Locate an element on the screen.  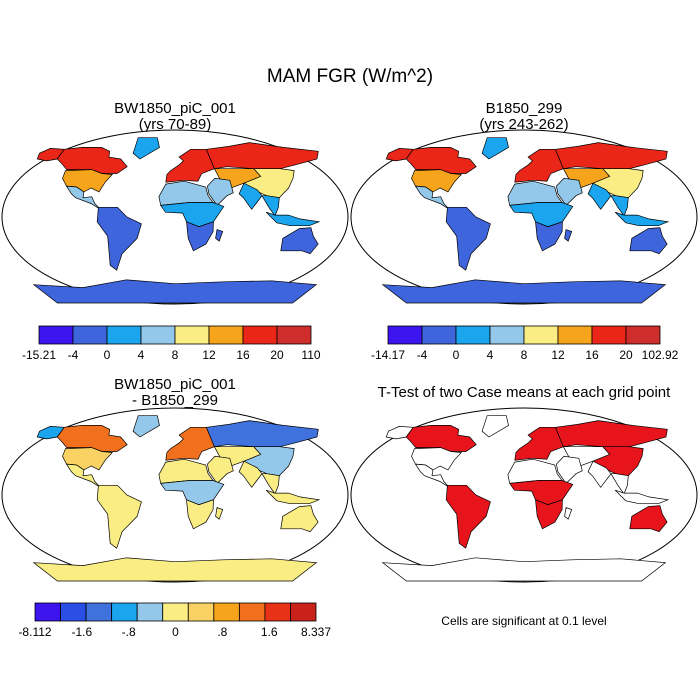
colorbar-case1: -15.21 -4 0 4 8 12 16 20 110 is located at coordinates (171, 343).